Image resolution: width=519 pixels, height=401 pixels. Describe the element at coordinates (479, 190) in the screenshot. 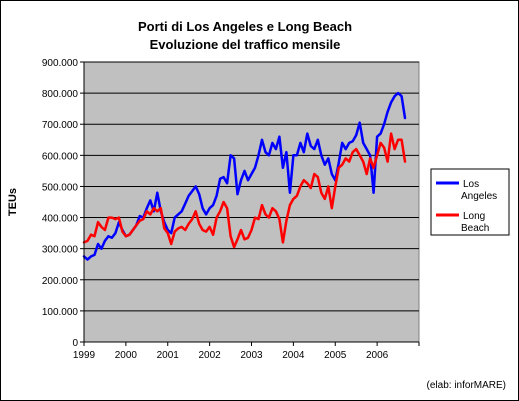

I see `legend-label-los-angeles: Los Angeles` at that location.